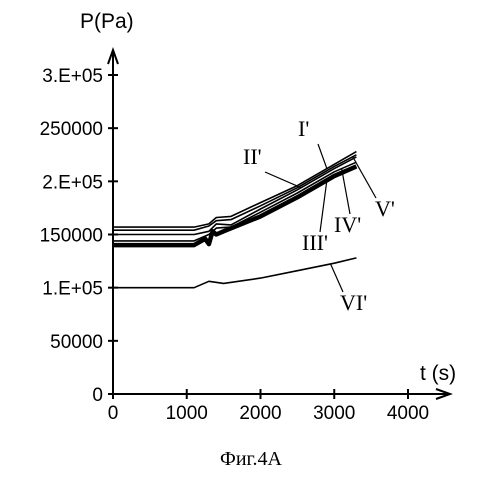 The image size is (502, 500). Describe the element at coordinates (438, 373) in the screenshot. I see `x-axis-title: t (s)` at that location.